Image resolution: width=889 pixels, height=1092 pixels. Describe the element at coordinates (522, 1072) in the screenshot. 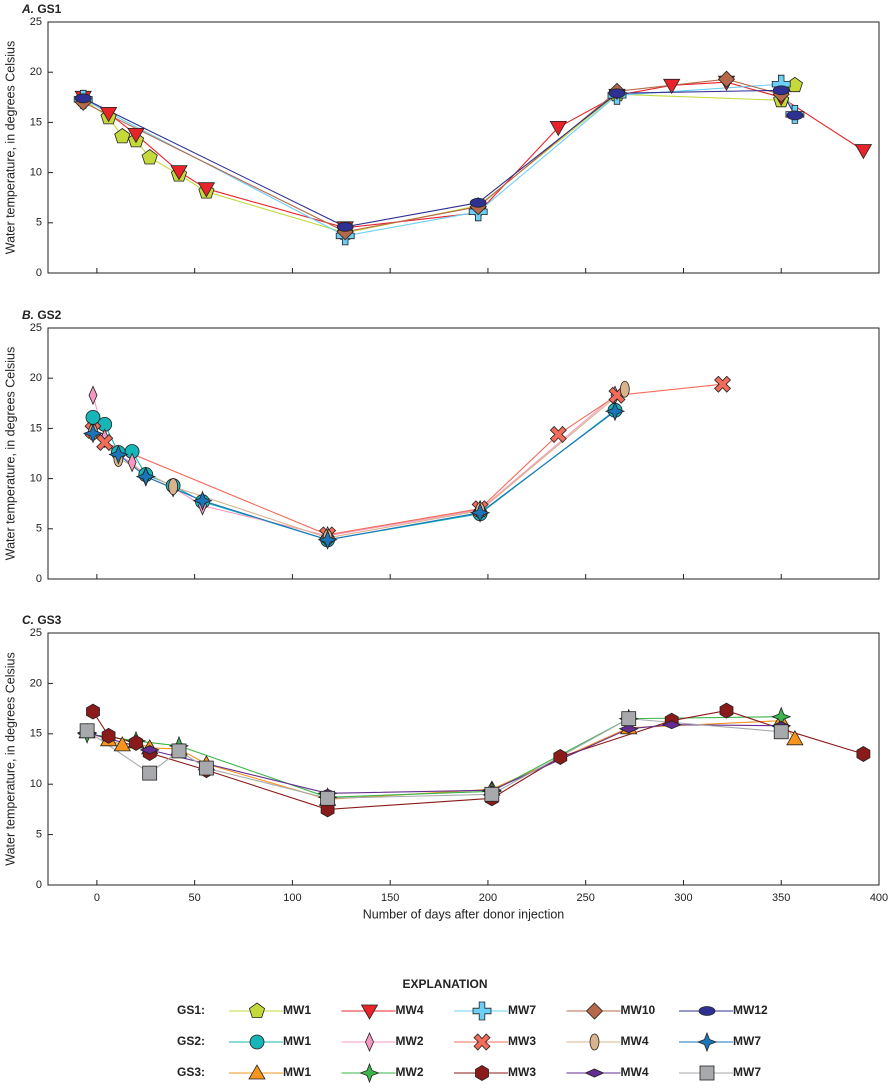

I see `legend-label: MW3` at that location.